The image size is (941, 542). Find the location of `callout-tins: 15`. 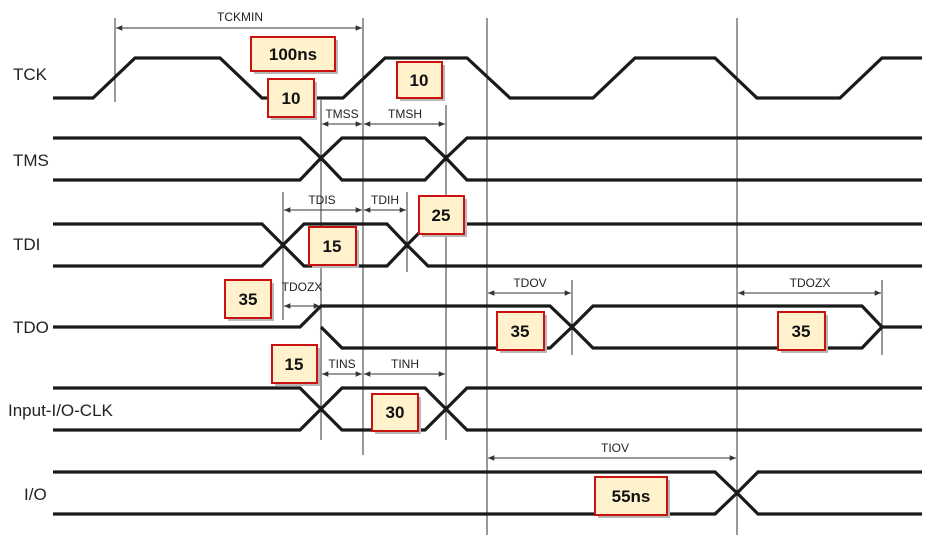

callout-tins: 15 is located at coordinates (295, 365).